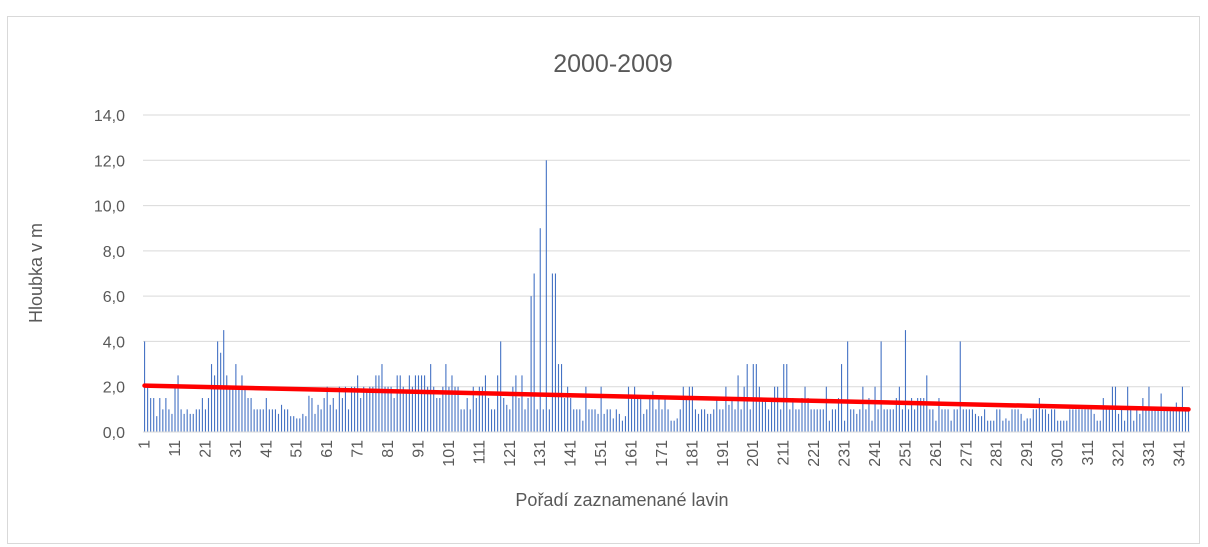 This screenshot has height=547, width=1208. I want to click on x-tick-label: 131, so click(540, 453).